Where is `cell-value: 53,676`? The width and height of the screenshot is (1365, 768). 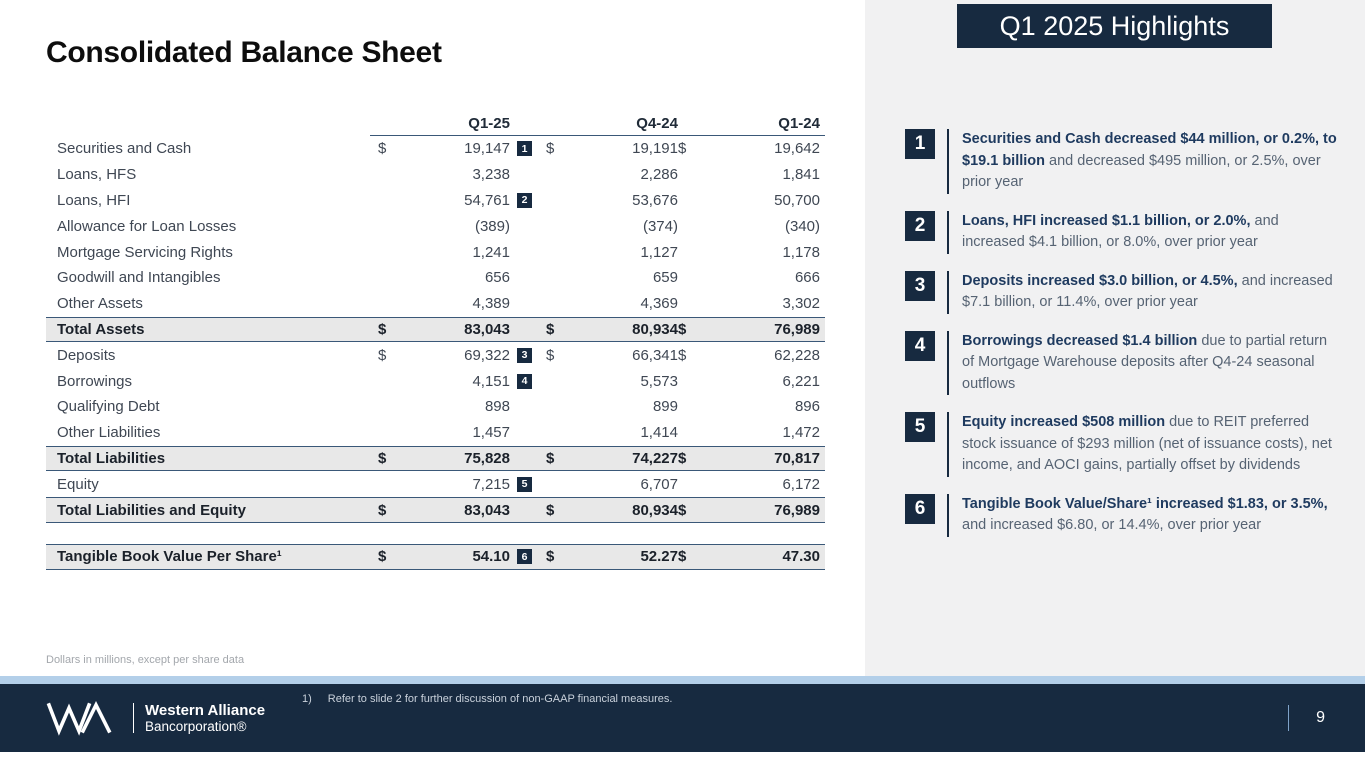 cell-value: 53,676 is located at coordinates (655, 200).